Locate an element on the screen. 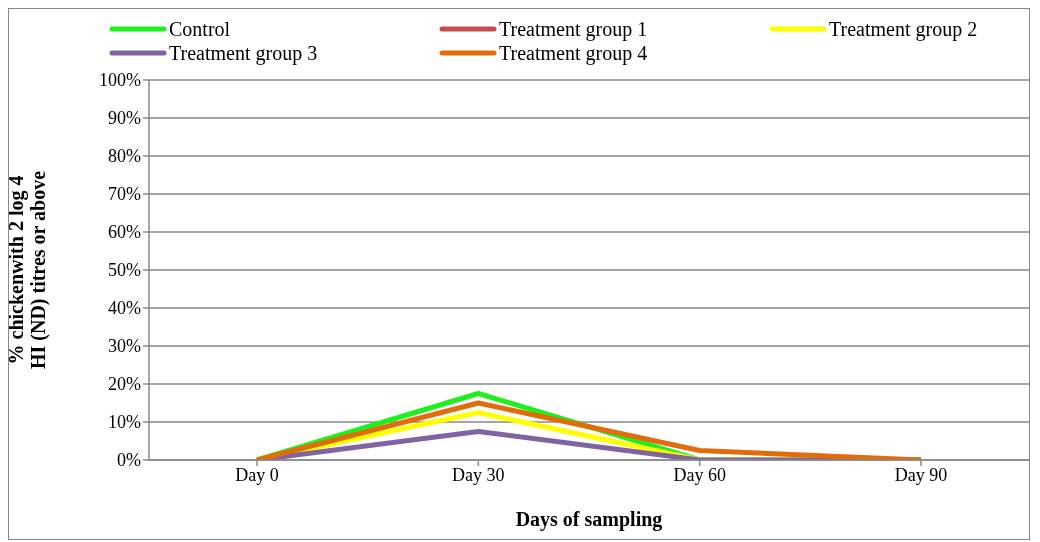  y-tick-label: 30% is located at coordinates (124, 346).